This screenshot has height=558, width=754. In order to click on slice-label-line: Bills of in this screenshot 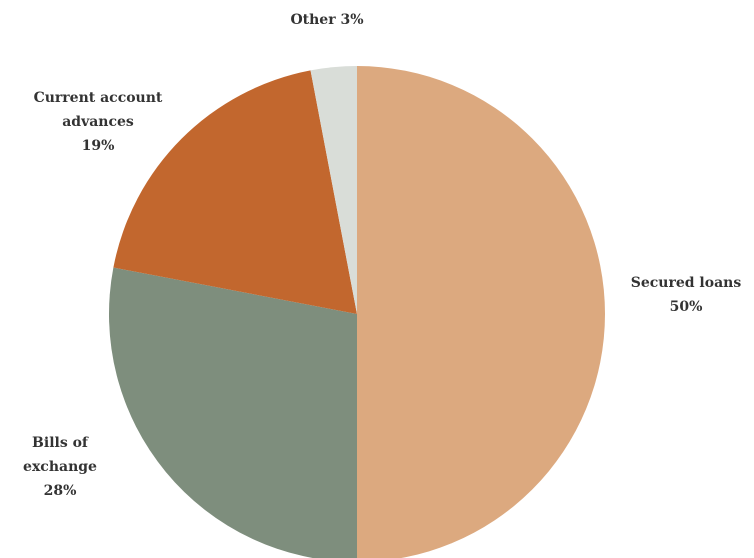, I will do `click(60, 443)`.